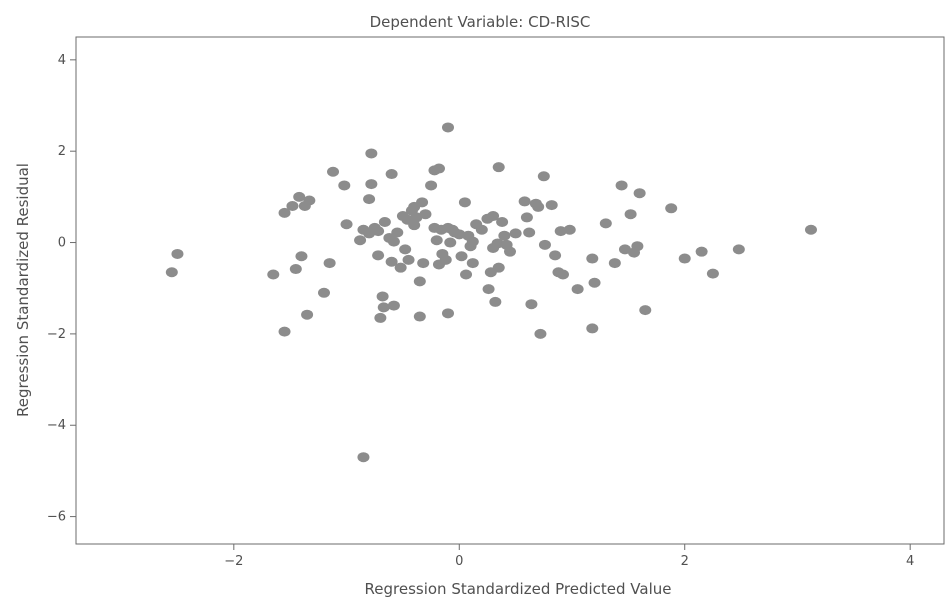 Image resolution: width=947 pixels, height=599 pixels. What do you see at coordinates (480, 22) in the screenshot?
I see `chart-title: Dependent Variable: CD-RISC` at bounding box center [480, 22].